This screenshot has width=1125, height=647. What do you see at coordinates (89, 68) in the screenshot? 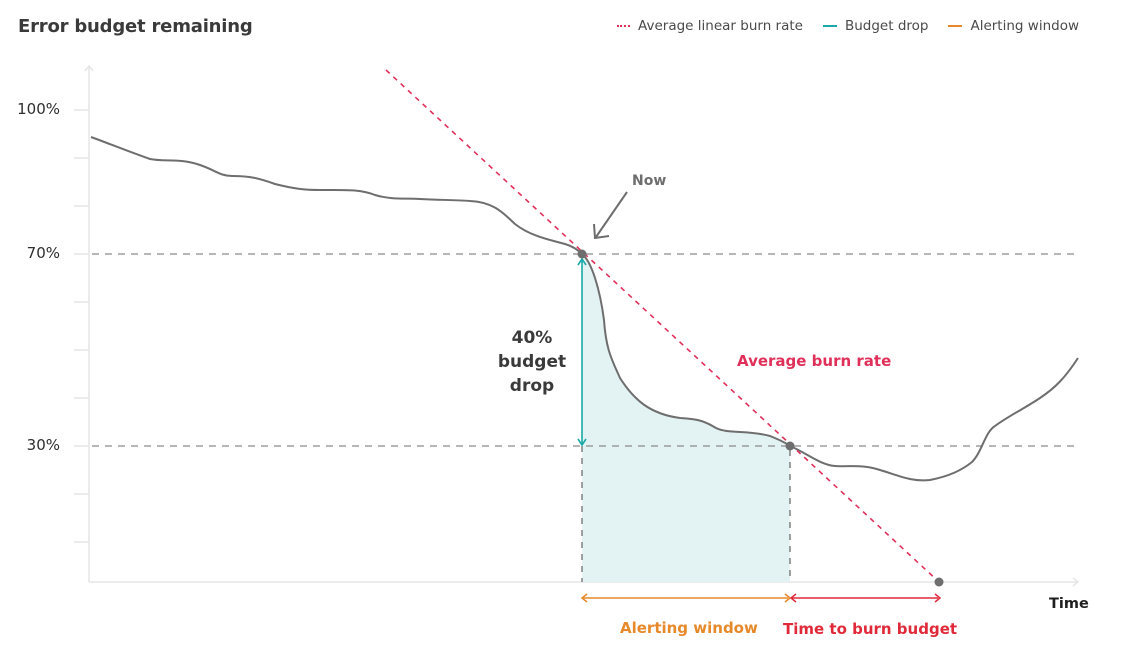
I see `y-axis-arrow-icon` at bounding box center [89, 68].